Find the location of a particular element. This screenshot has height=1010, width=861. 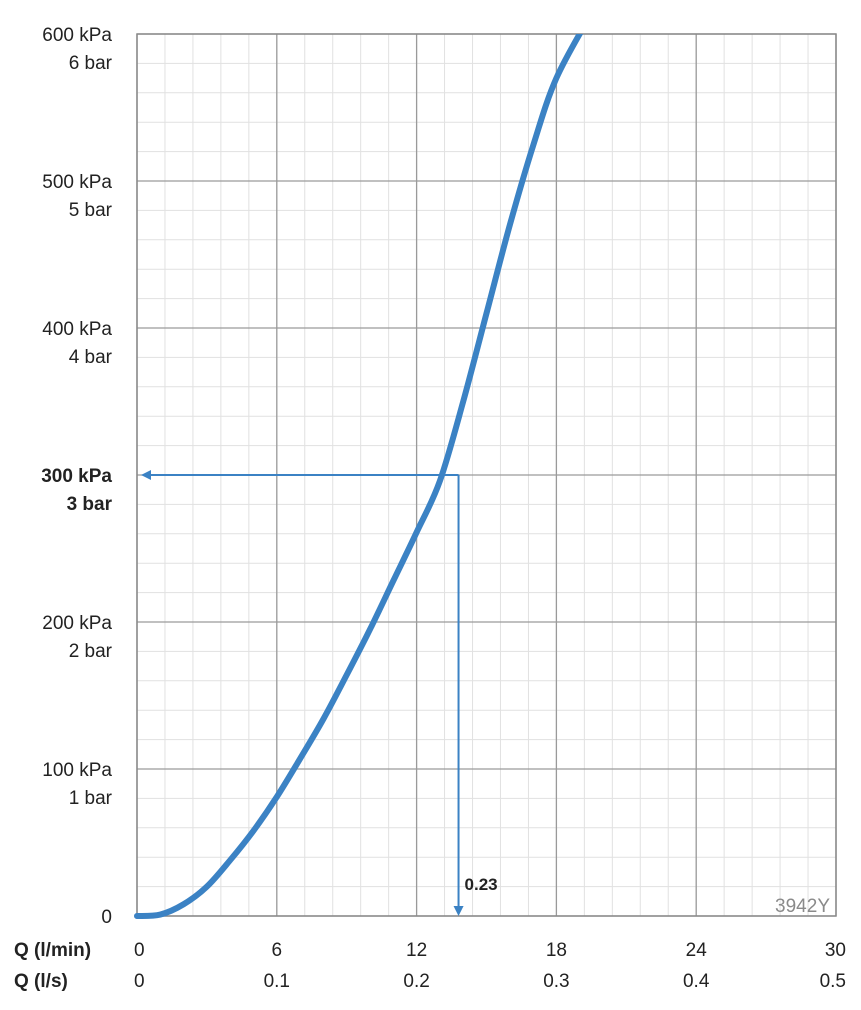

x-tick-label-ls: 0.3 is located at coordinates (556, 981).